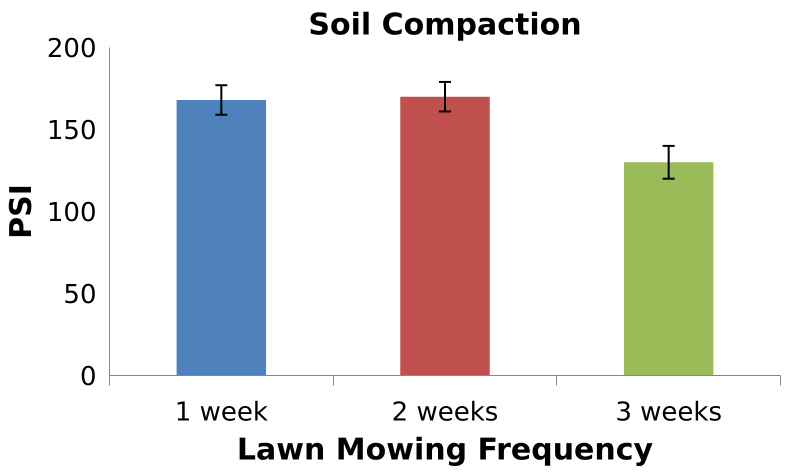  I want to click on y-tick-label: 150, so click(71, 131).